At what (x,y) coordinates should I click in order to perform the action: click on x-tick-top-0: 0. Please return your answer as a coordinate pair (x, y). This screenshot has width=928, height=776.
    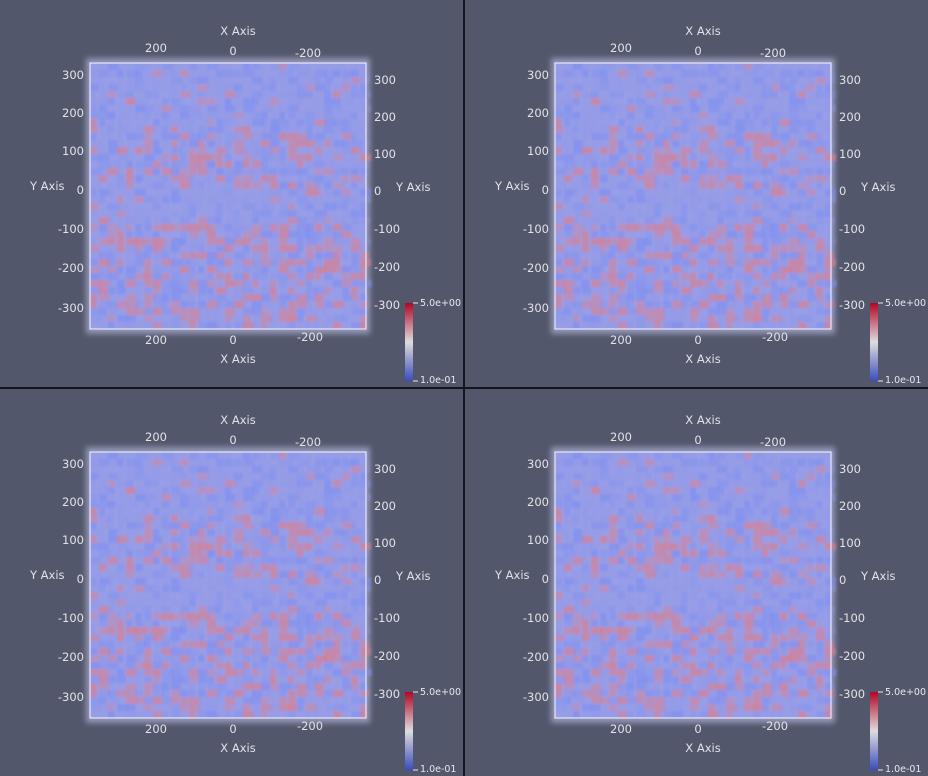
    Looking at the image, I should click on (697, 51).